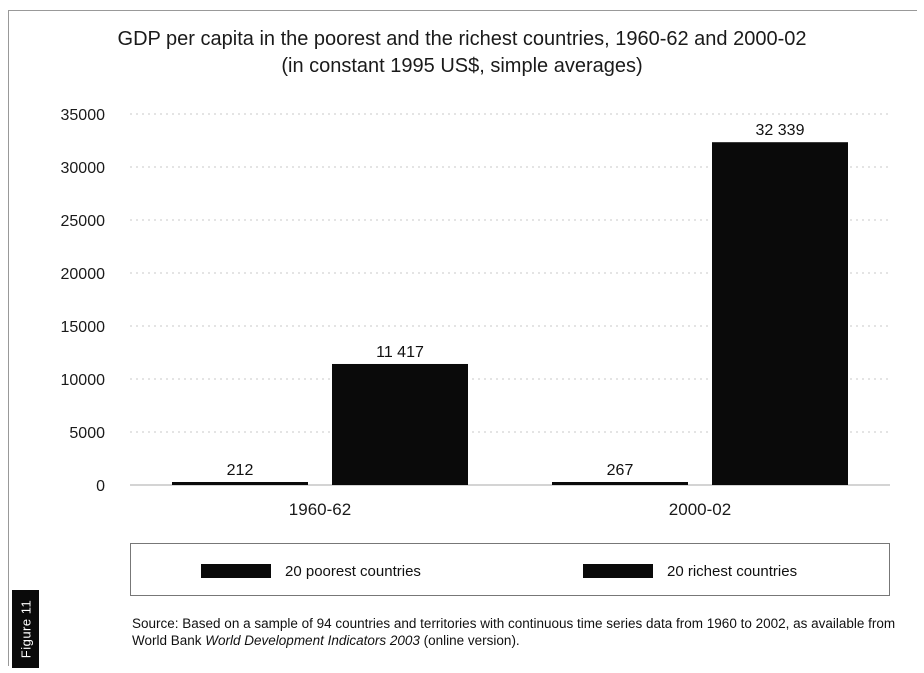 This screenshot has width=924, height=673. What do you see at coordinates (83, 274) in the screenshot?
I see `y-tick-label: 20000` at bounding box center [83, 274].